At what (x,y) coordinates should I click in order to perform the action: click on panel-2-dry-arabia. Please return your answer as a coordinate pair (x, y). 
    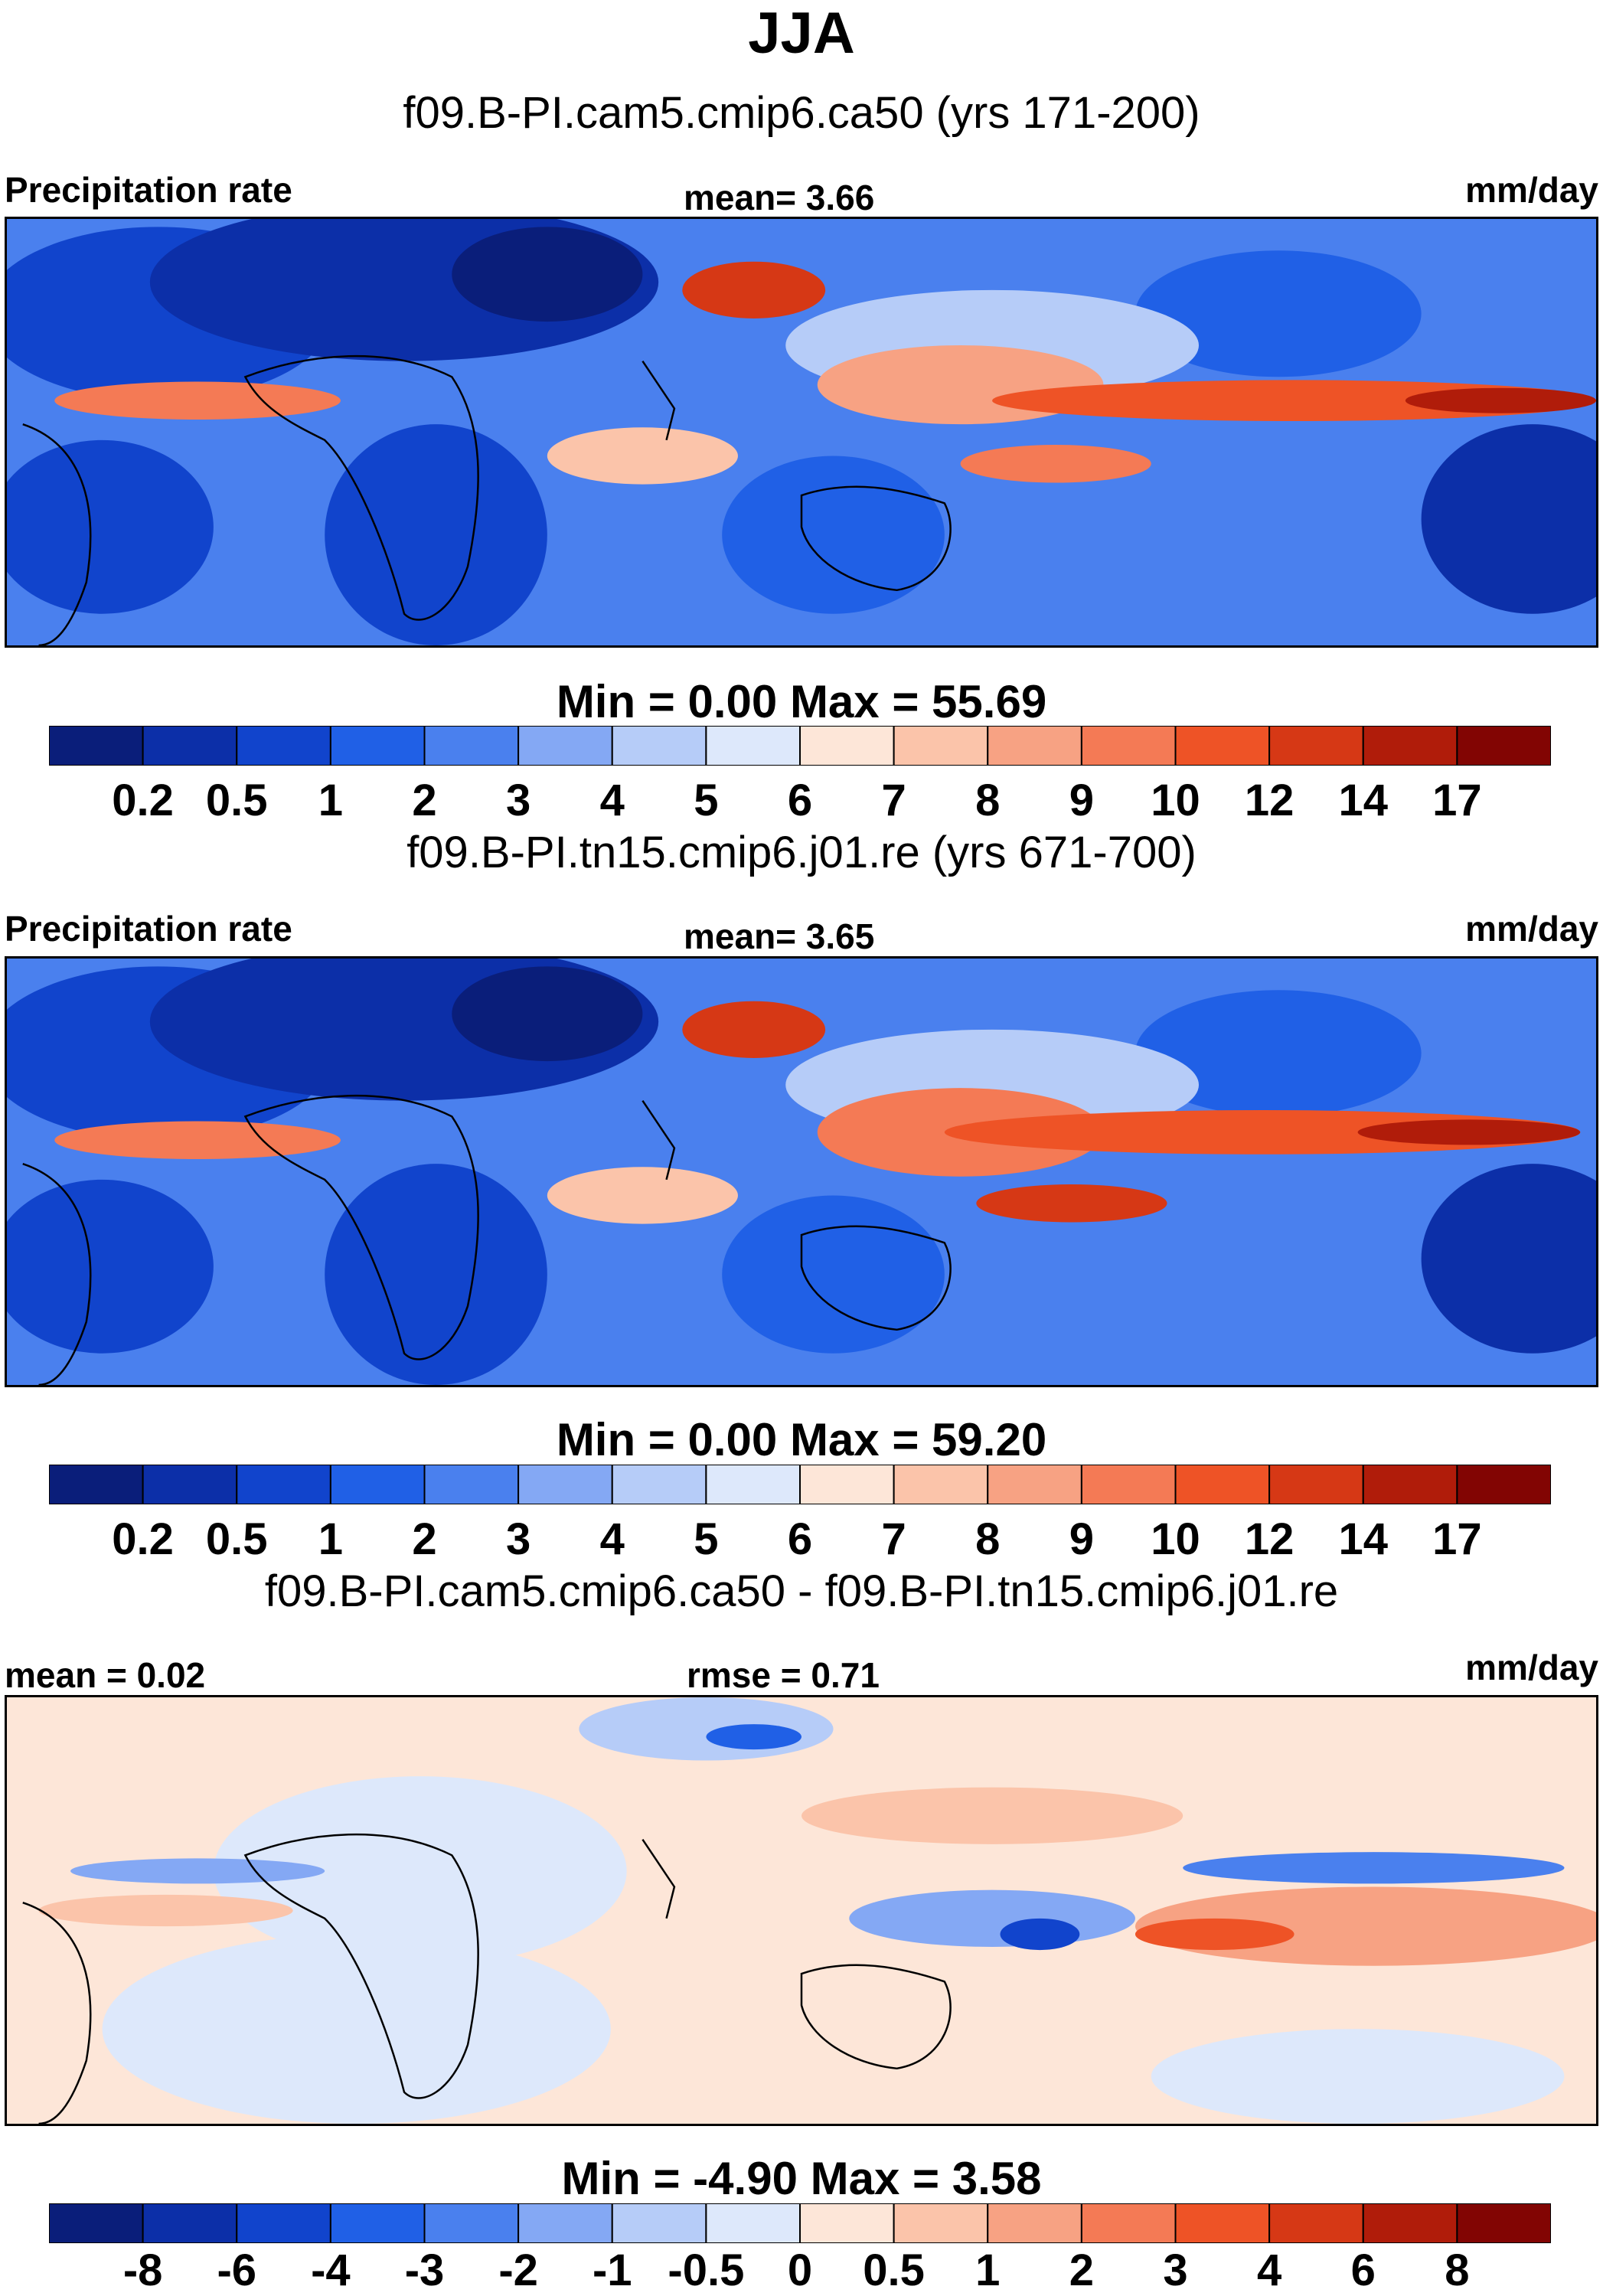
    Looking at the image, I should click on (547, 1014).